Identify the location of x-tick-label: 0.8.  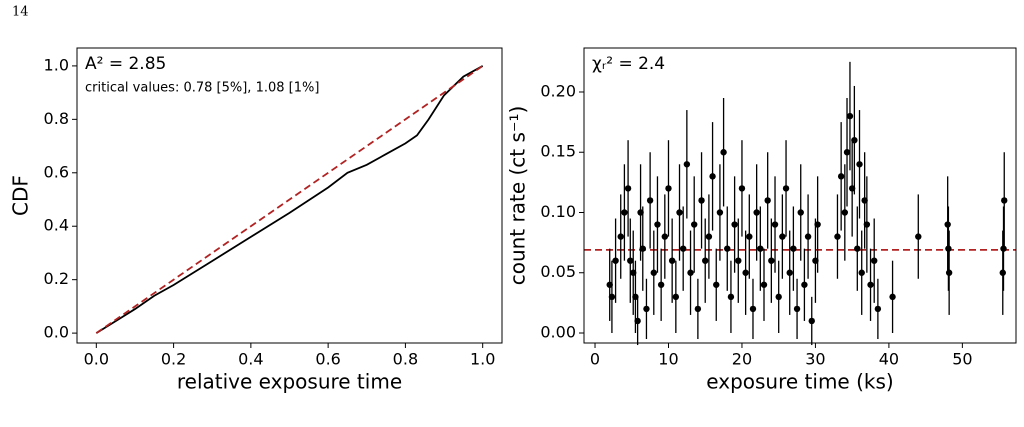
(405, 359).